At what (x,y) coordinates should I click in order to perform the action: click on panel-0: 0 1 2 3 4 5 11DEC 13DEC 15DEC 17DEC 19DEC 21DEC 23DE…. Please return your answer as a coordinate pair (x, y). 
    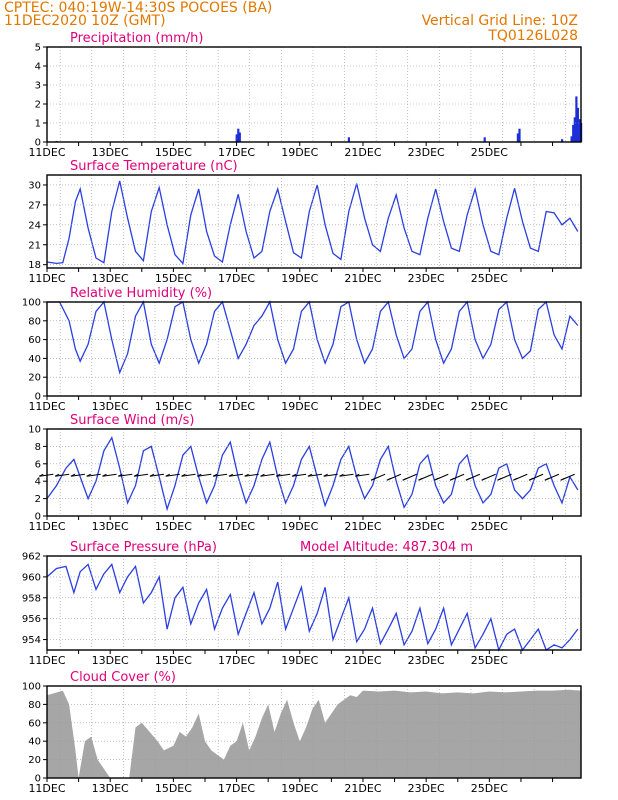
    Looking at the image, I should click on (305, 95).